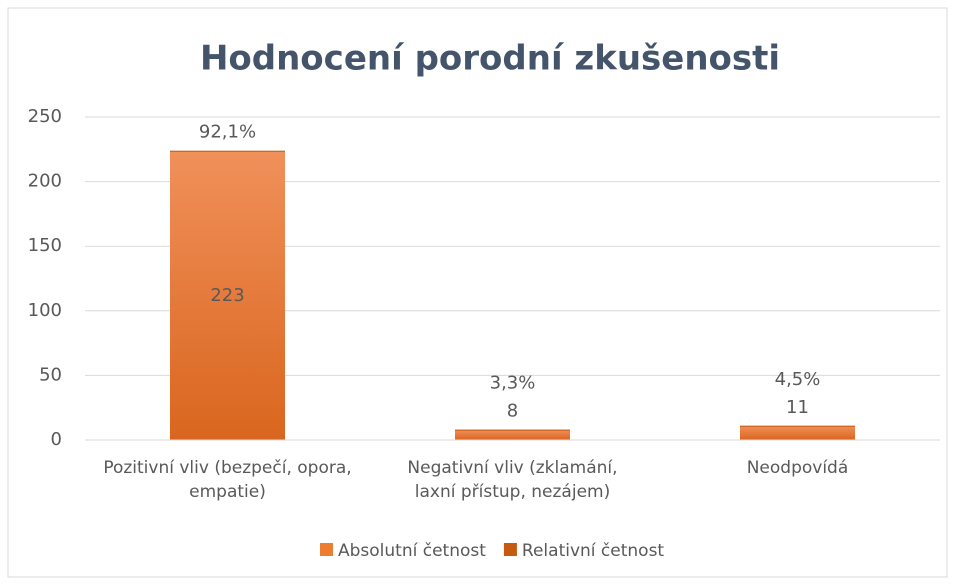 This screenshot has height=585, width=955. What do you see at coordinates (227, 132) in the screenshot?
I see `data-label: 92,1%` at bounding box center [227, 132].